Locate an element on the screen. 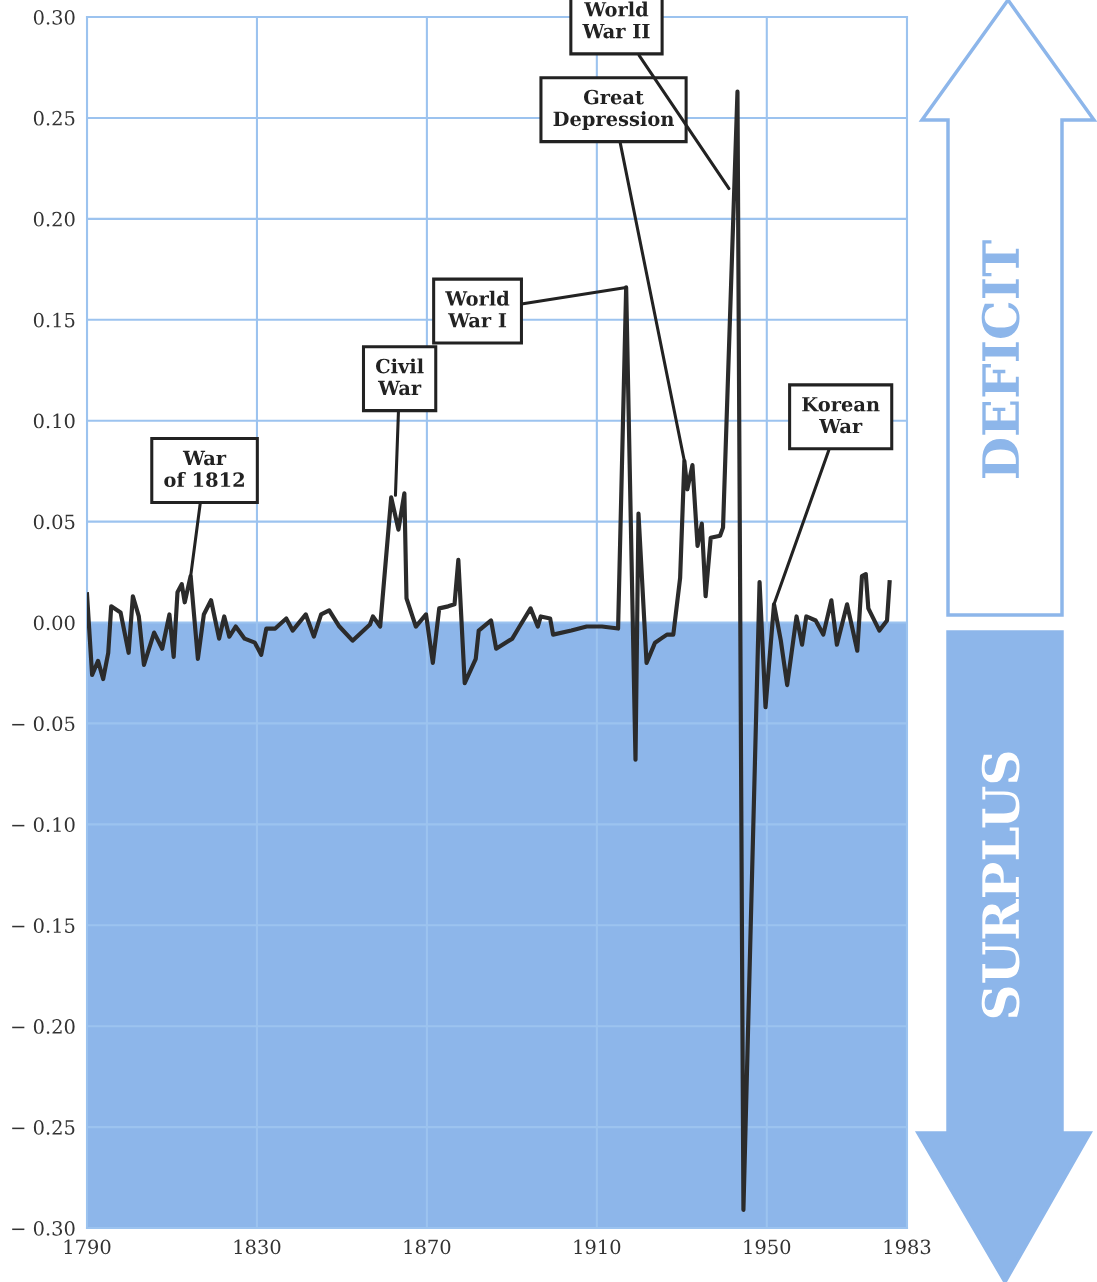 The image size is (1097, 1282). x-tick-label: 1870 is located at coordinates (427, 1247).